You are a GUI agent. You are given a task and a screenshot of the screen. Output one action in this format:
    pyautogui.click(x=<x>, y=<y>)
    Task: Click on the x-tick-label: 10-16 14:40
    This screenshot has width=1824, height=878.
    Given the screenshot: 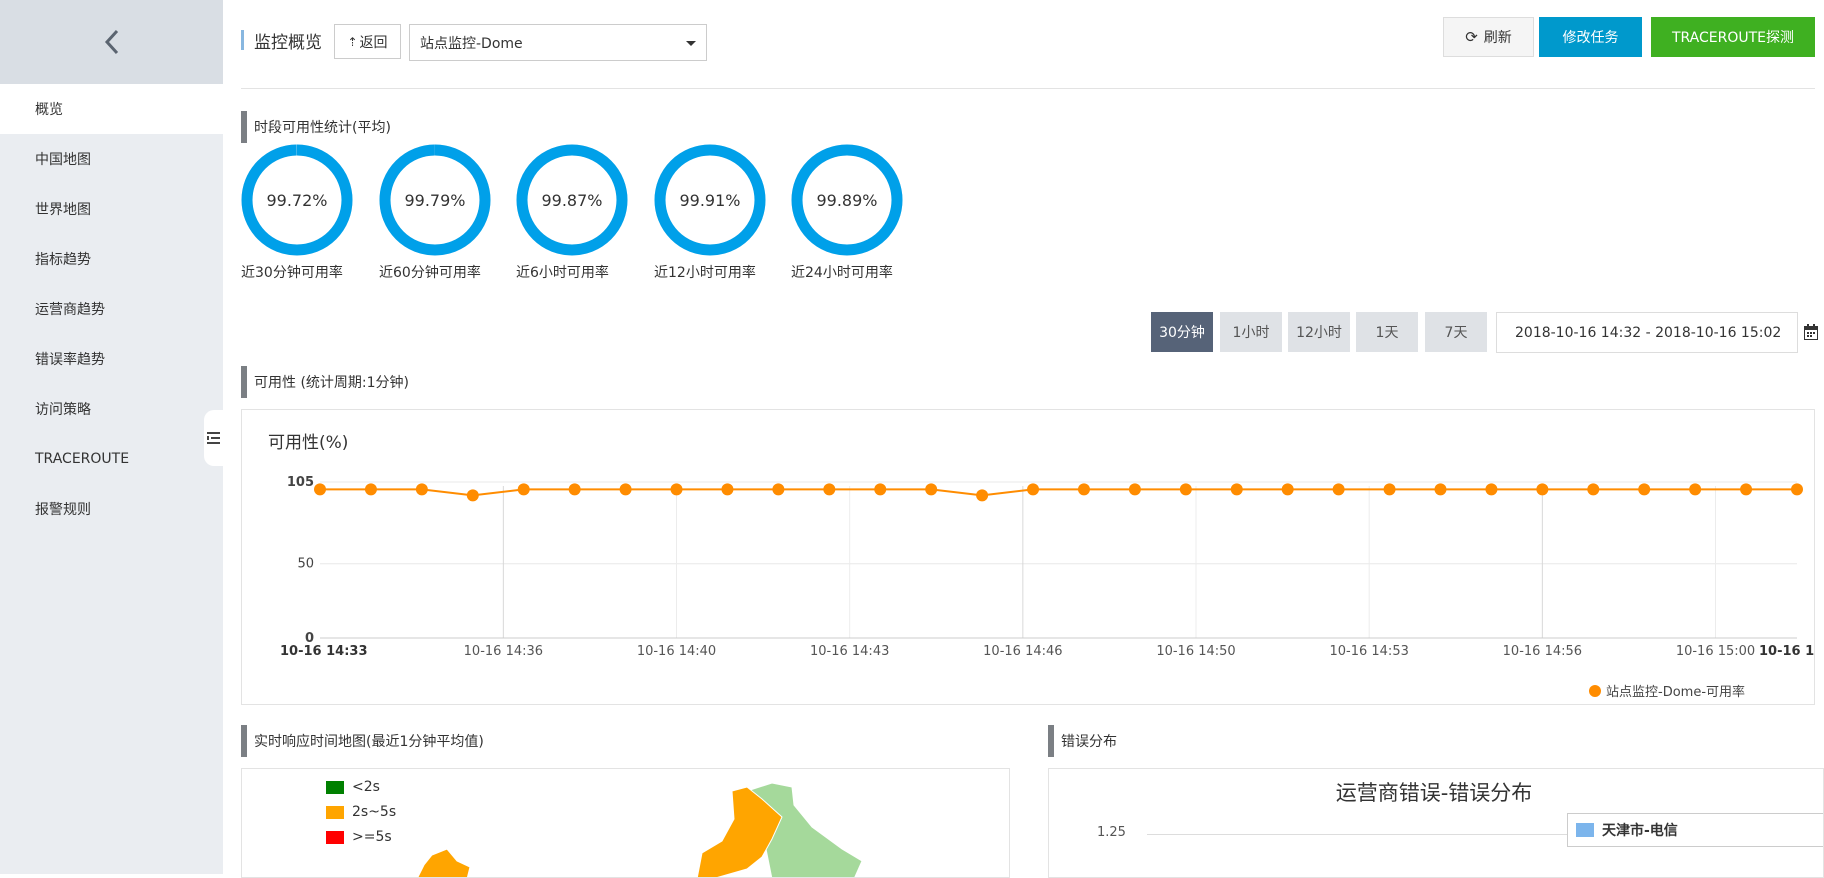 What is the action you would take?
    pyautogui.click(x=676, y=651)
    